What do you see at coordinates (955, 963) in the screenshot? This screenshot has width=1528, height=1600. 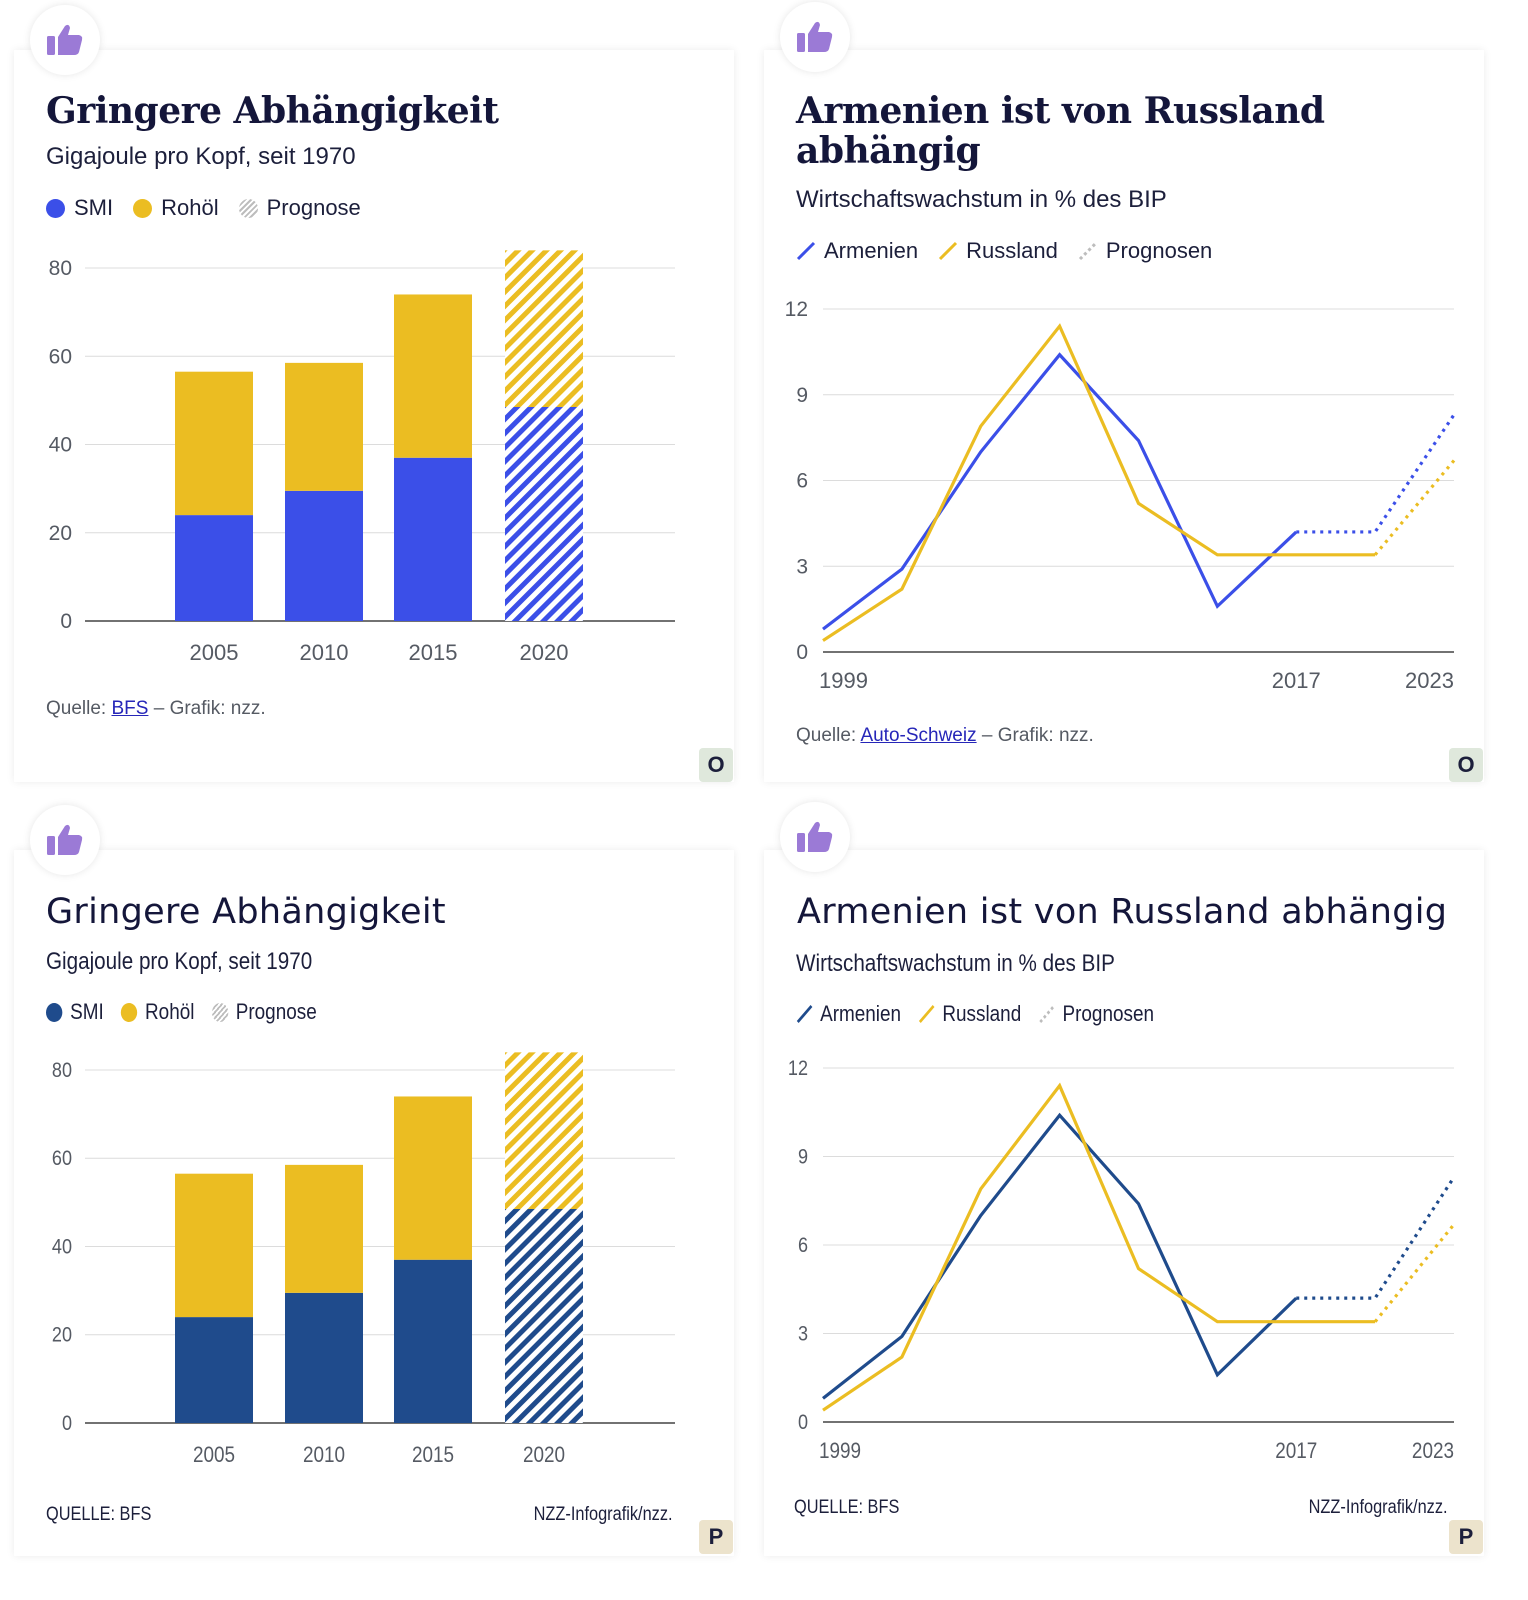 I see `panel4-subtitle: Wirtschaftswachstum in % des BIP` at bounding box center [955, 963].